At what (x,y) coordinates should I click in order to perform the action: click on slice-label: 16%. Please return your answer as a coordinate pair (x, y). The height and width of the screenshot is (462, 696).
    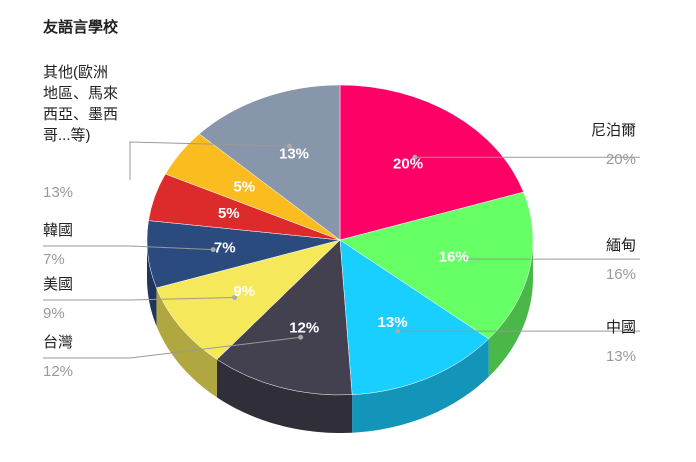
    Looking at the image, I should click on (454, 256).